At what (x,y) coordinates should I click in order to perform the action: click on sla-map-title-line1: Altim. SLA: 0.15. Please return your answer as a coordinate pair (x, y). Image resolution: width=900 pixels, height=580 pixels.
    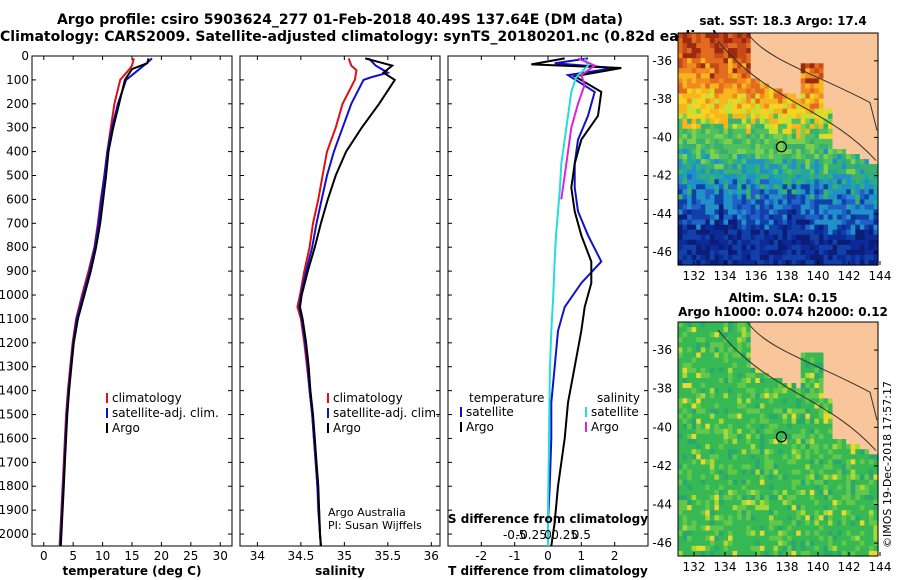
    Looking at the image, I should click on (783, 298).